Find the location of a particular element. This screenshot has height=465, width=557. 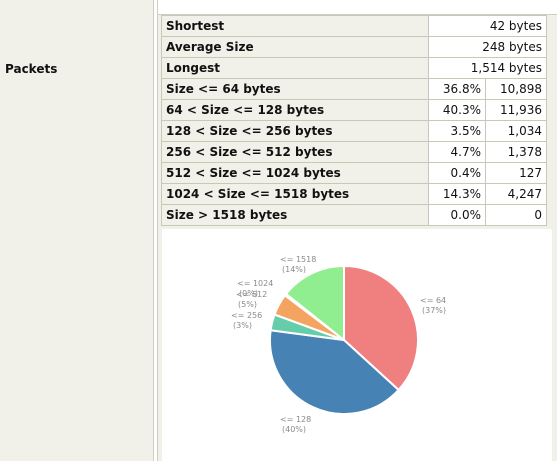

bucket-label: 64 < Size <= 128 bytes is located at coordinates (295, 110).